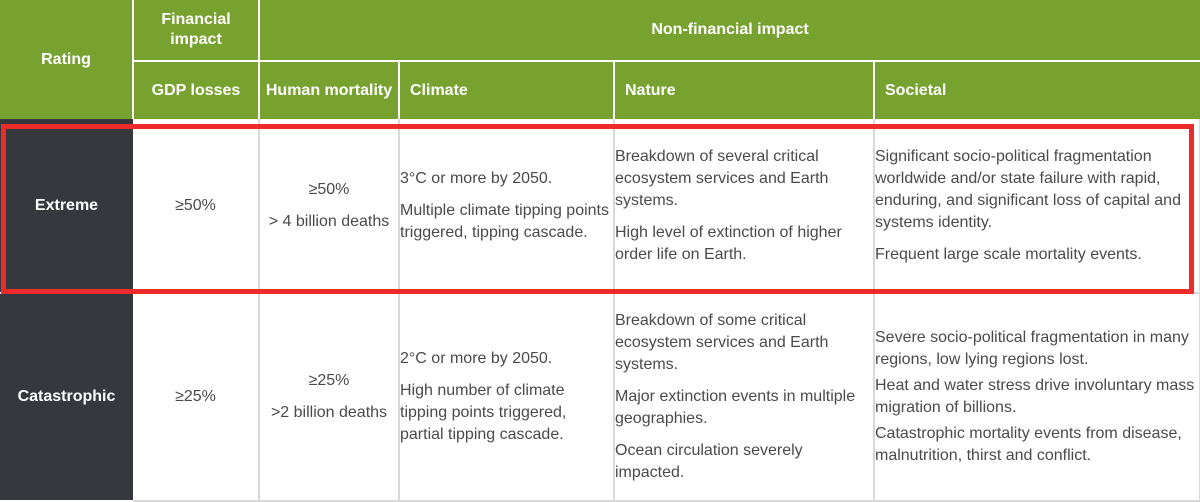 The height and width of the screenshot is (502, 1200). I want to click on header-nature: Nature, so click(744, 90).